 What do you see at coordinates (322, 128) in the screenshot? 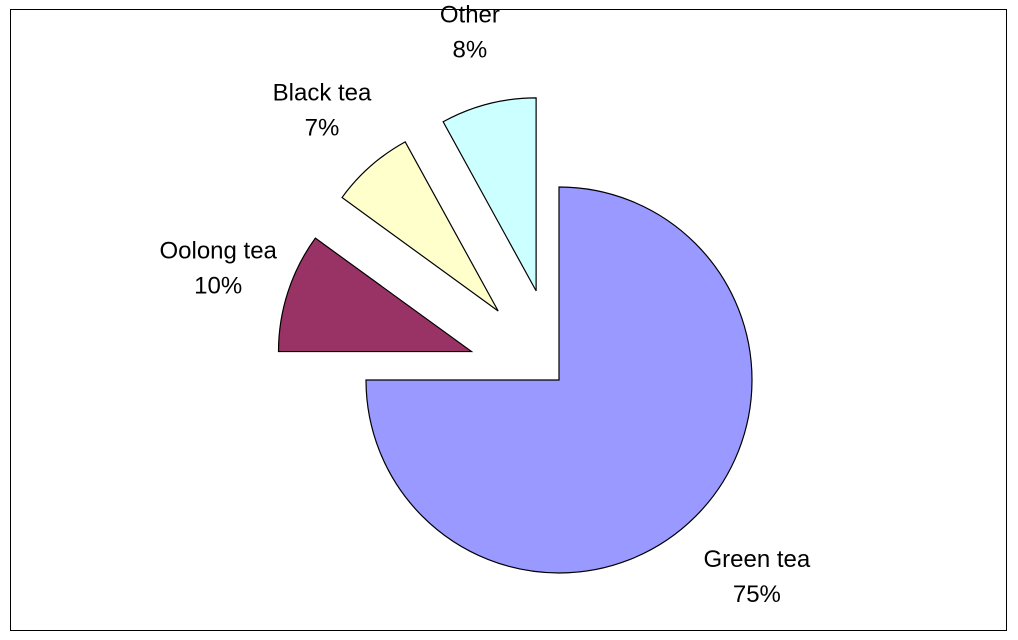
I see `slice-value-label: 7%` at bounding box center [322, 128].